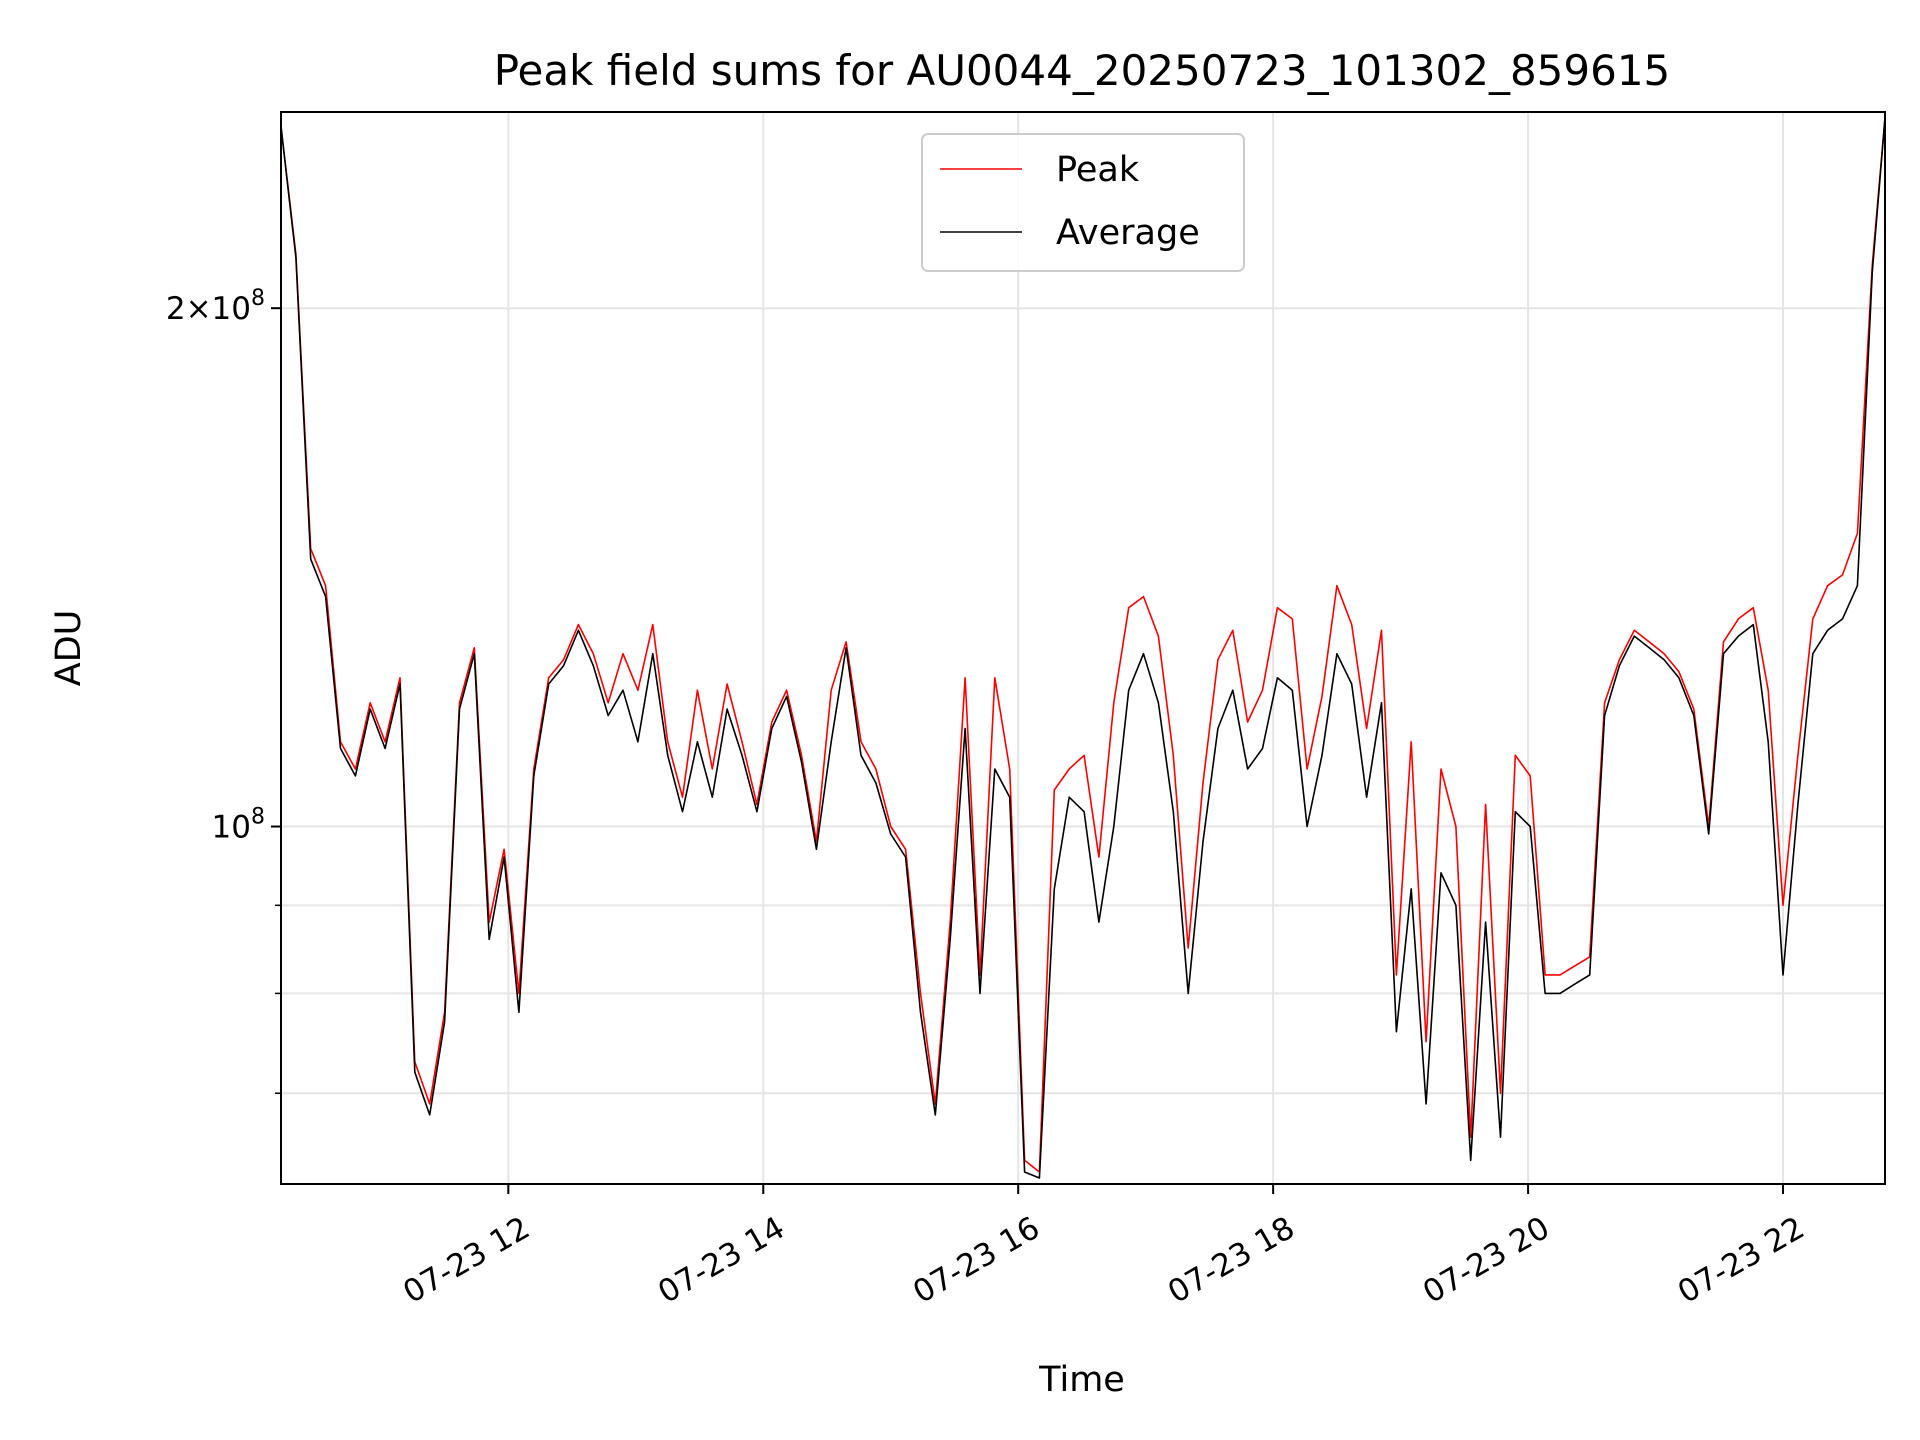 The height and width of the screenshot is (1440, 1920). What do you see at coordinates (1128, 233) in the screenshot?
I see `legend-label-average: Average` at bounding box center [1128, 233].